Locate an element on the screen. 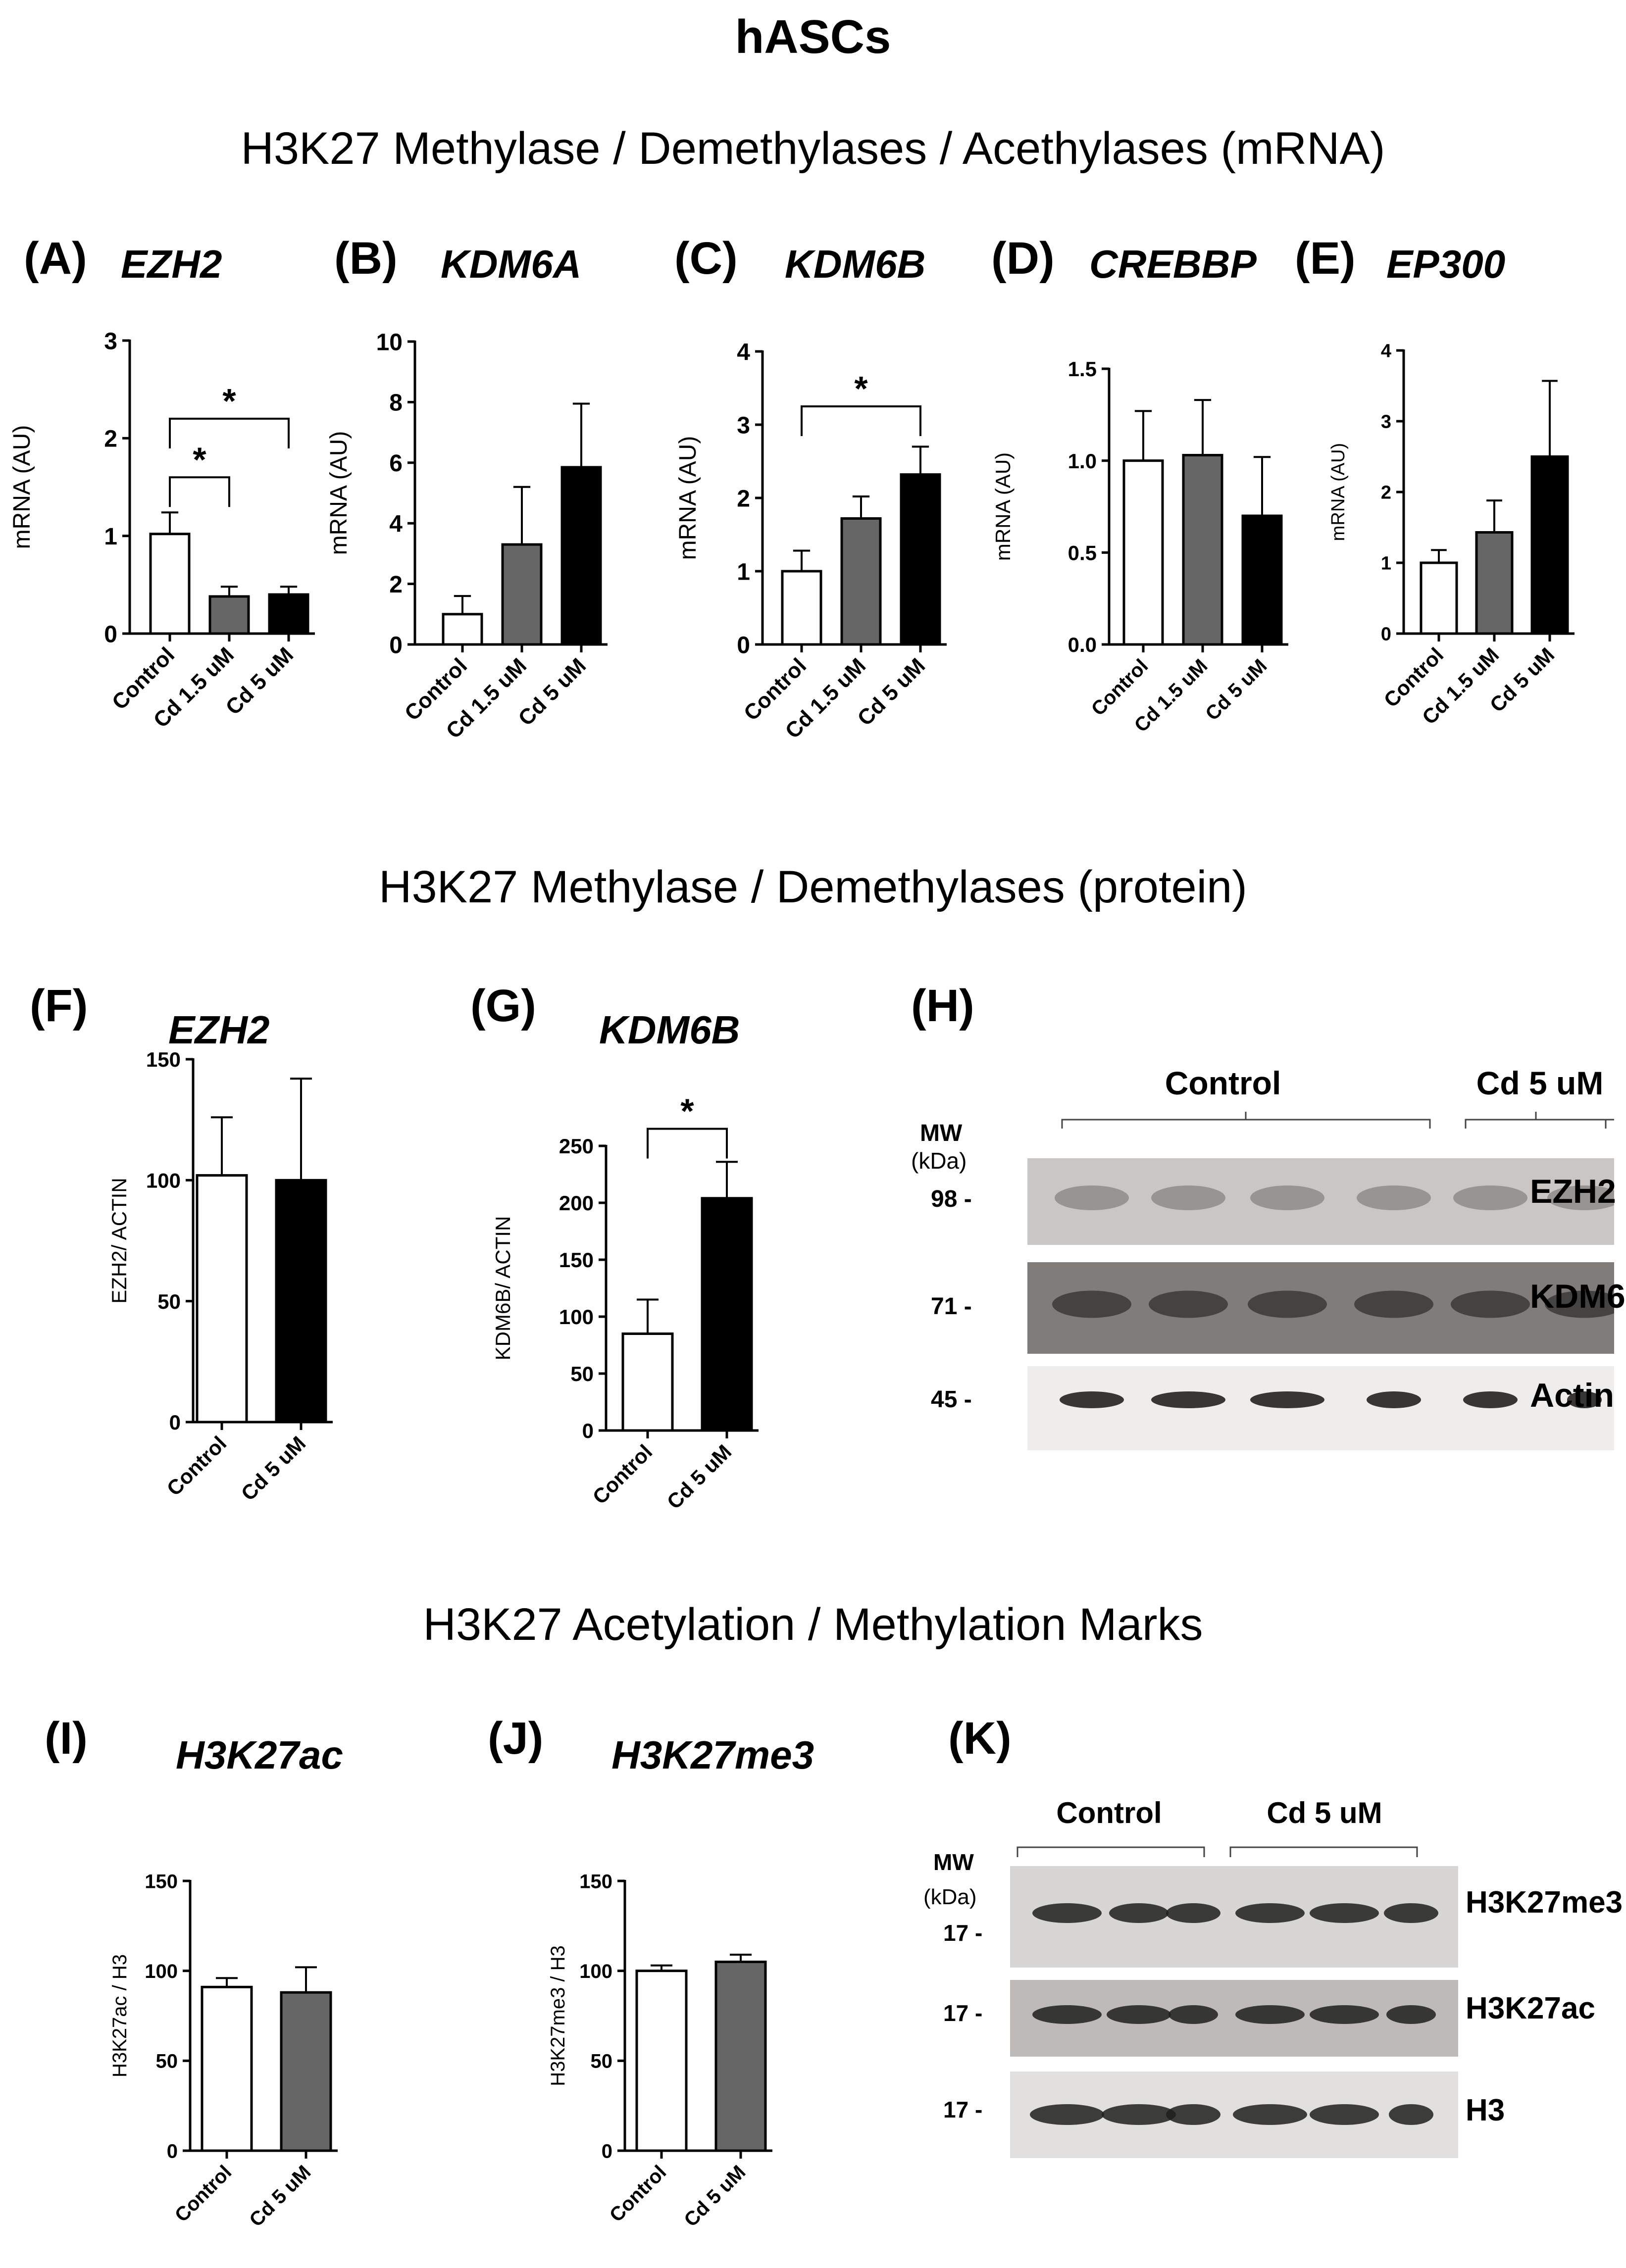  blot-label: H3 is located at coordinates (1485, 2110).